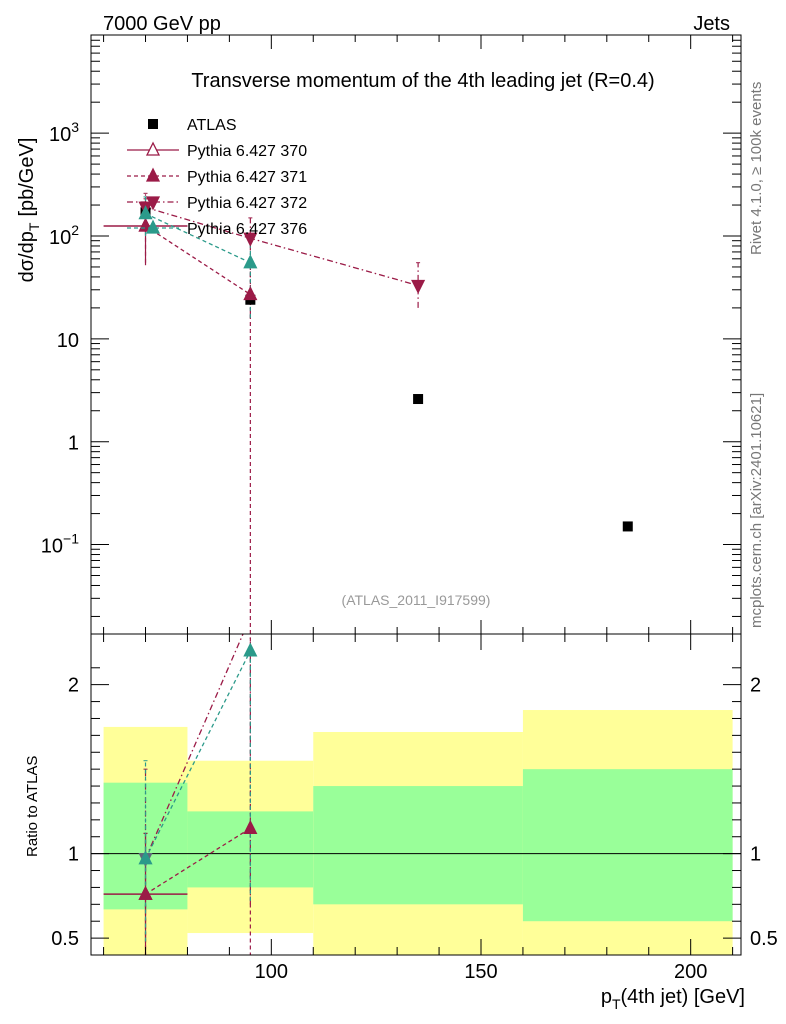 The height and width of the screenshot is (1024, 786). Describe the element at coordinates (32, 806) in the screenshot. I see `ratio-y-axis-label: Ratio to ATLAS` at that location.